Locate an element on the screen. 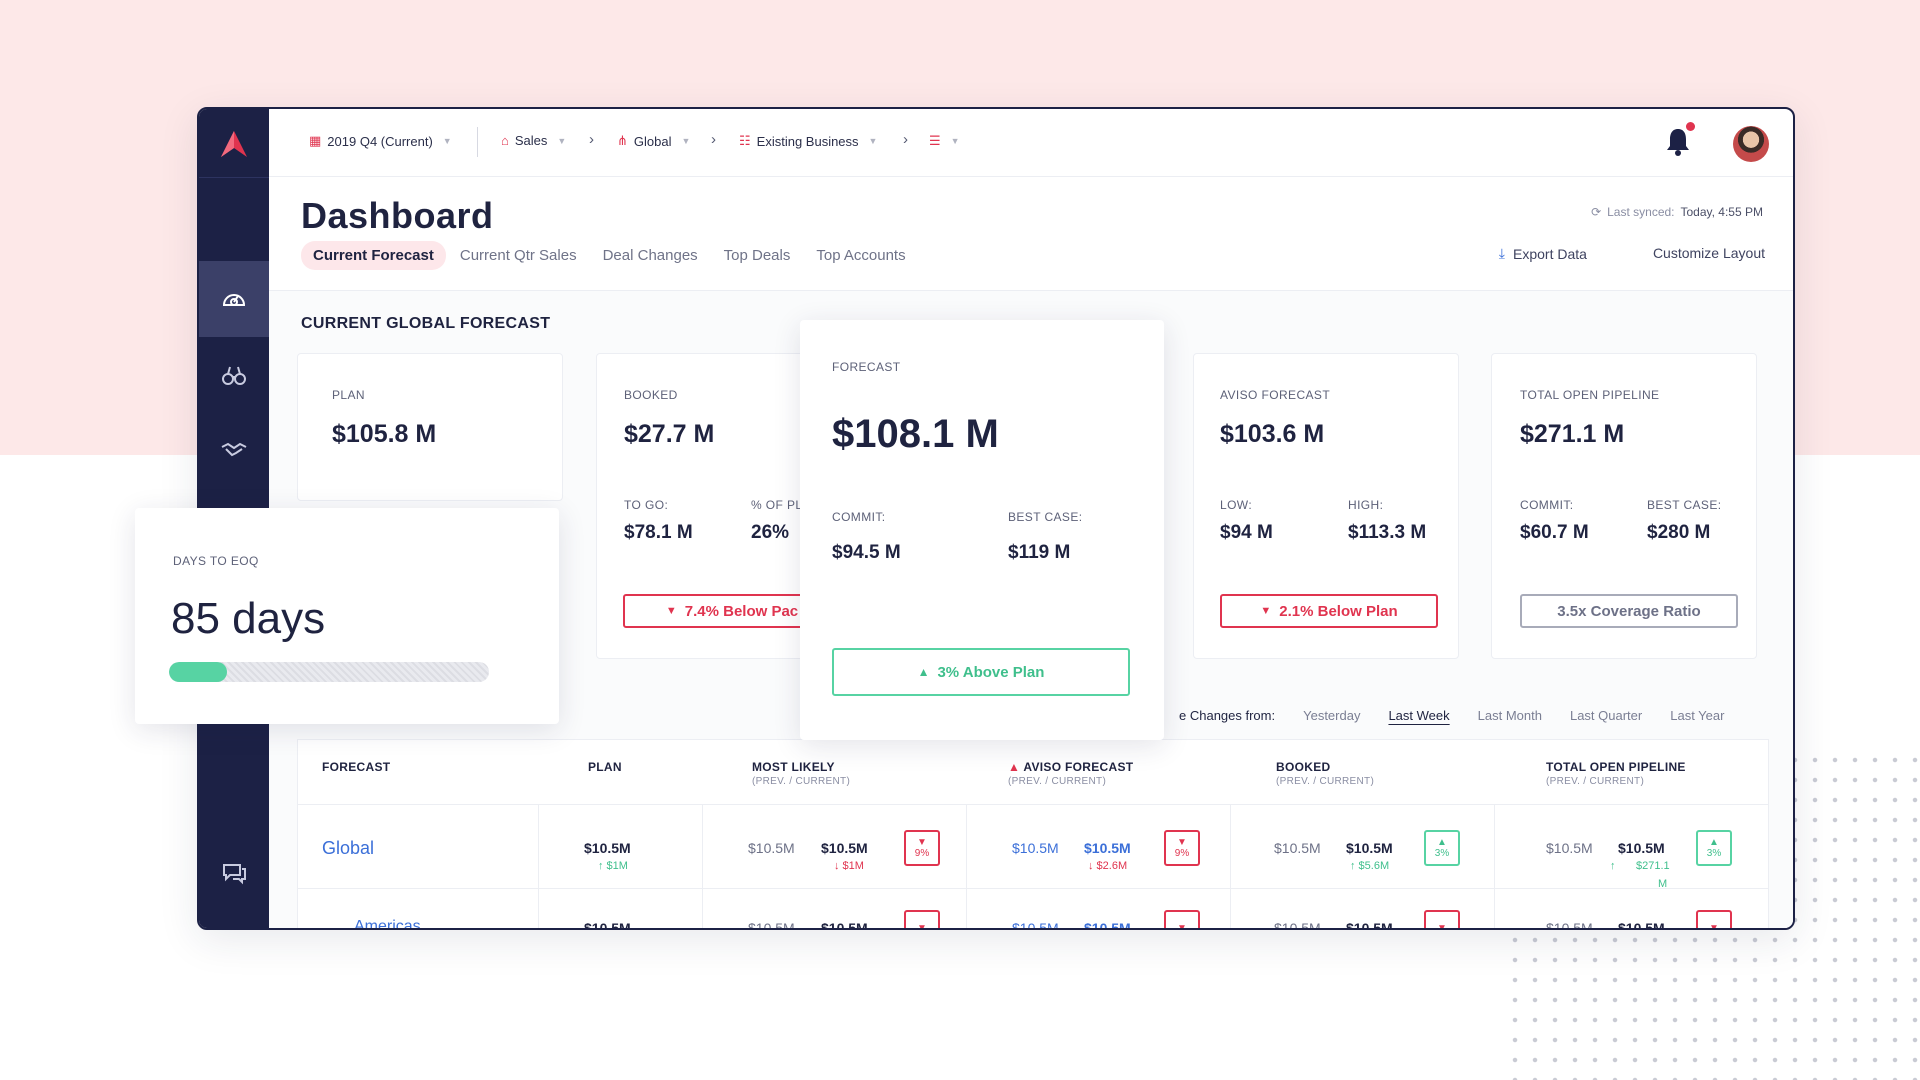 The height and width of the screenshot is (1080, 1920). binoculars-icon is located at coordinates (234, 375).